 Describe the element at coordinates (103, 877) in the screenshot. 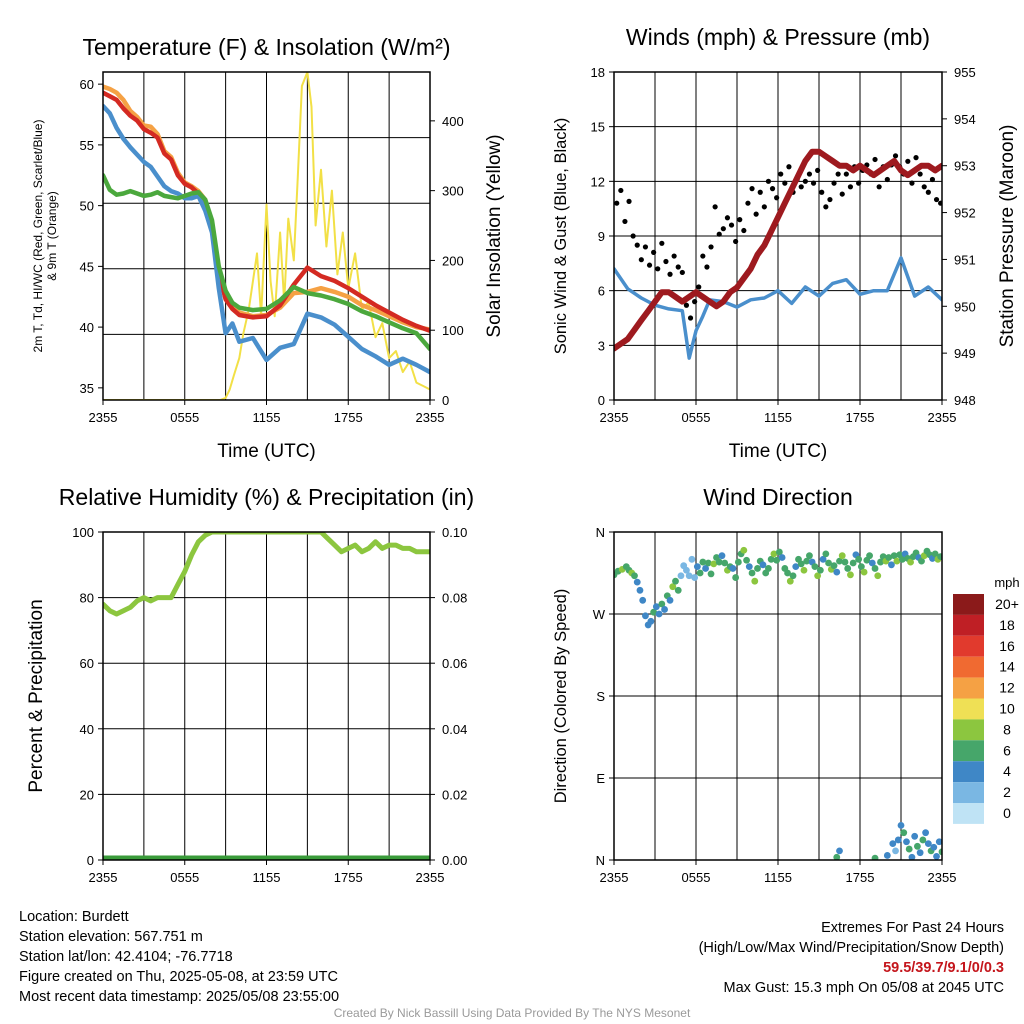

I see `x-tick-label: 2355` at that location.